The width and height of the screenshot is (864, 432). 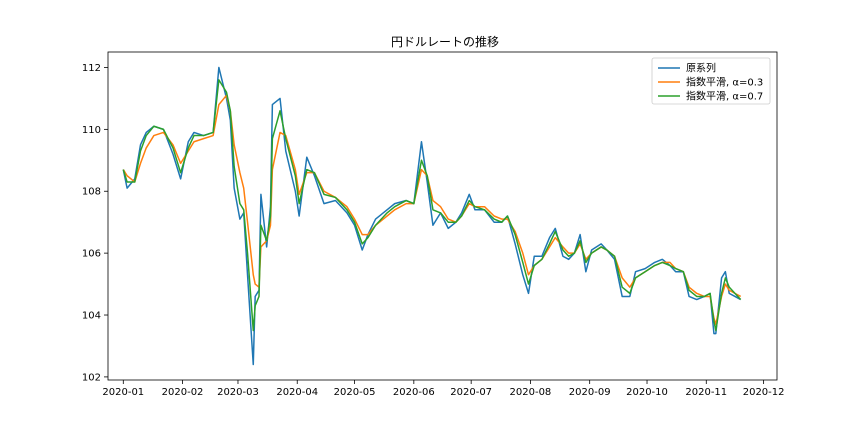 What do you see at coordinates (91, 130) in the screenshot?
I see `y-tick-label-4: 110` at bounding box center [91, 130].